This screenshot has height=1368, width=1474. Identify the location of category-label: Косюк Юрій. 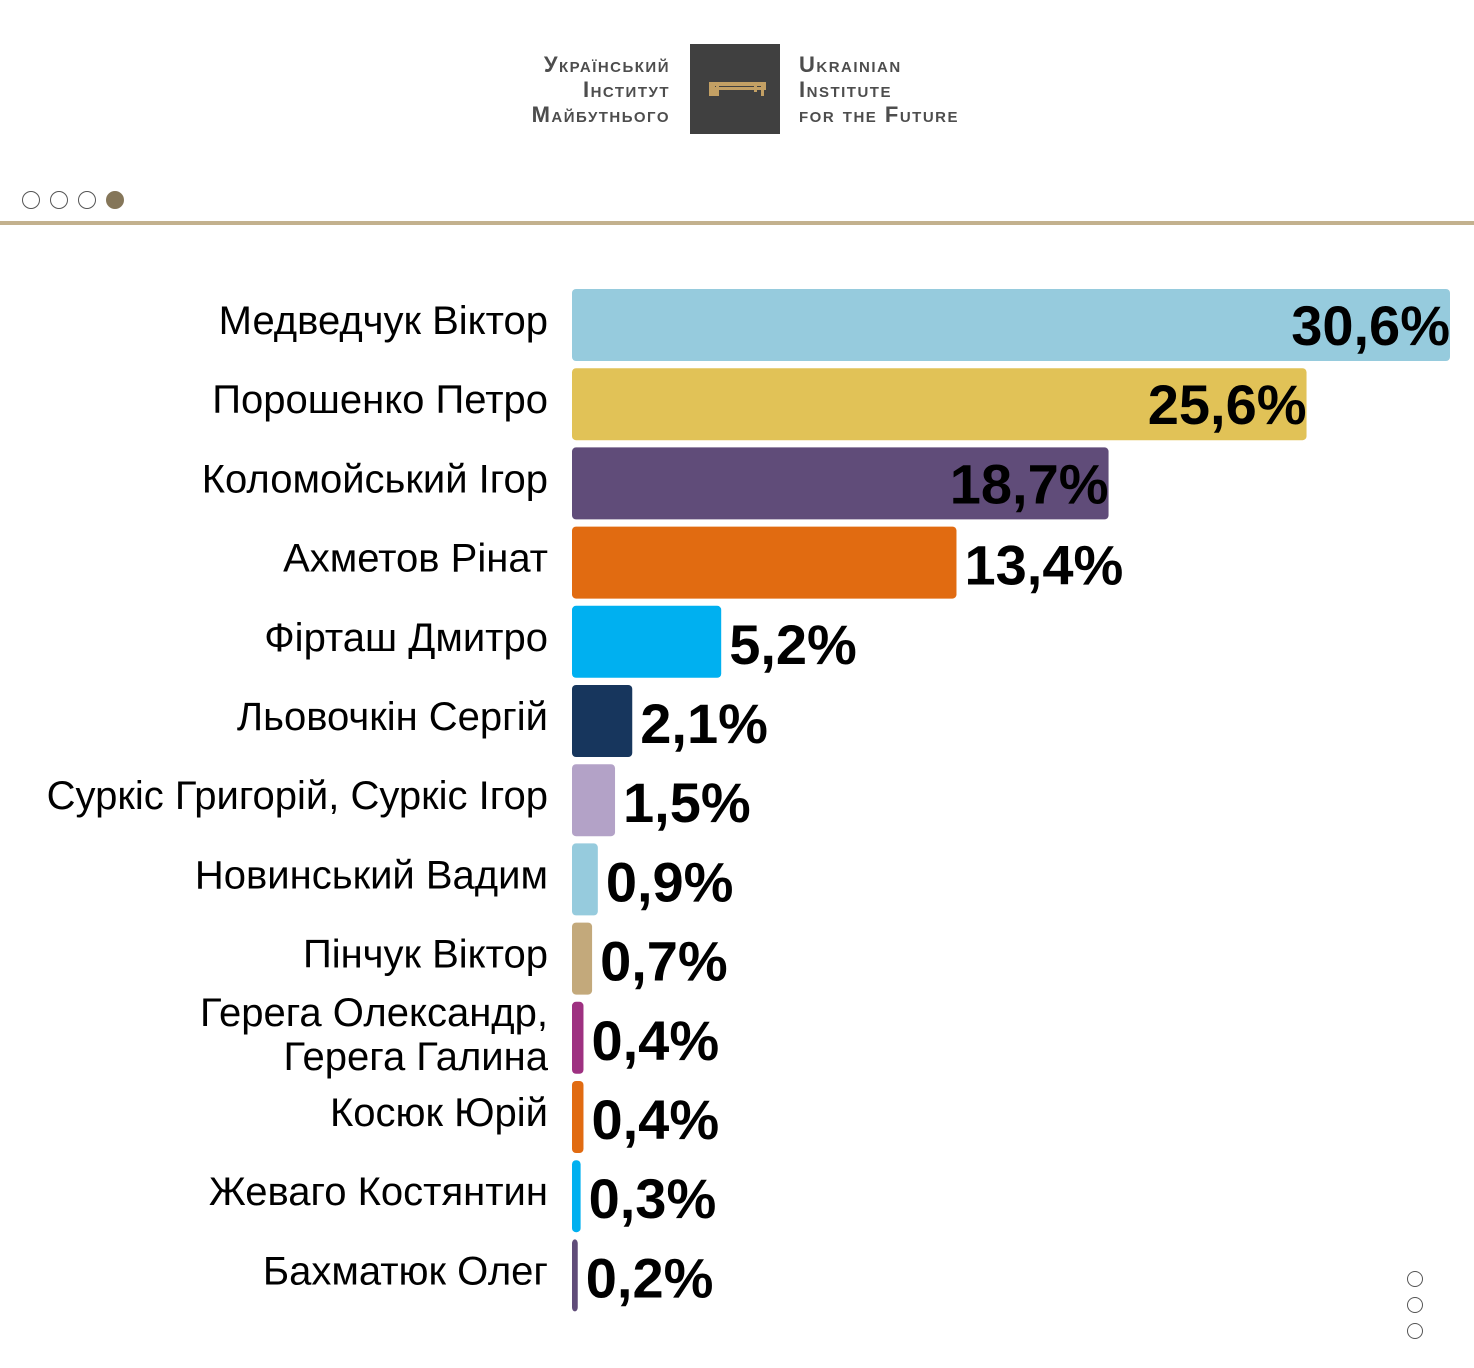
(439, 1113).